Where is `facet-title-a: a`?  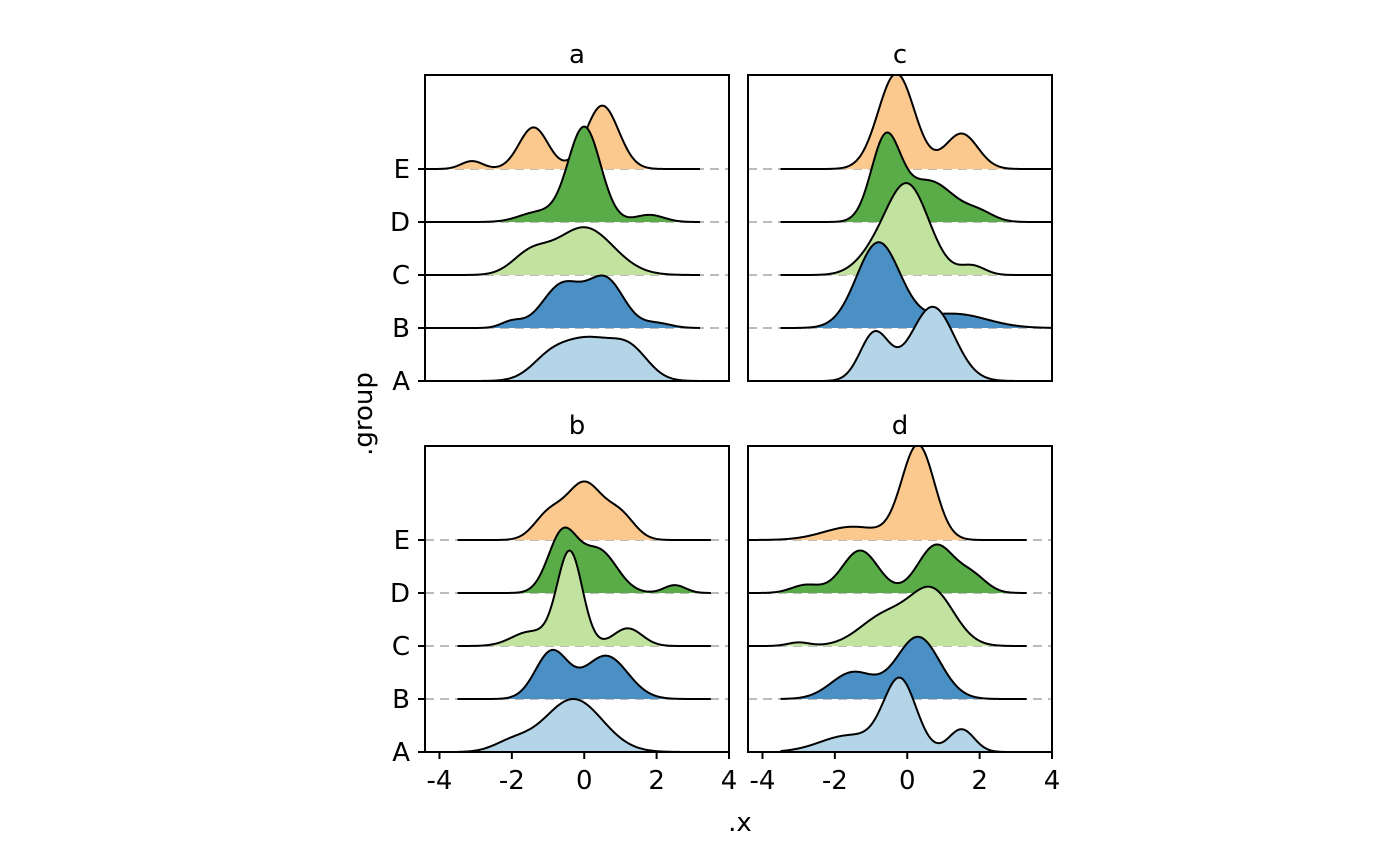
facet-title-a: a is located at coordinates (577, 55).